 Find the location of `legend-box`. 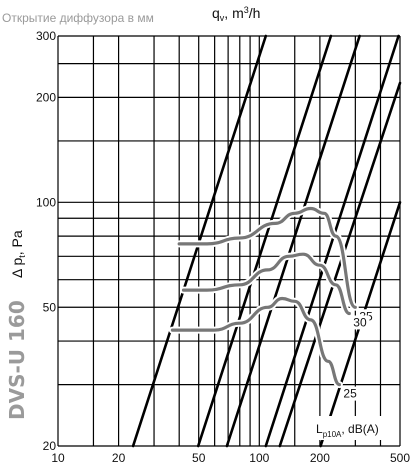

legend-box is located at coordinates (352, 428).